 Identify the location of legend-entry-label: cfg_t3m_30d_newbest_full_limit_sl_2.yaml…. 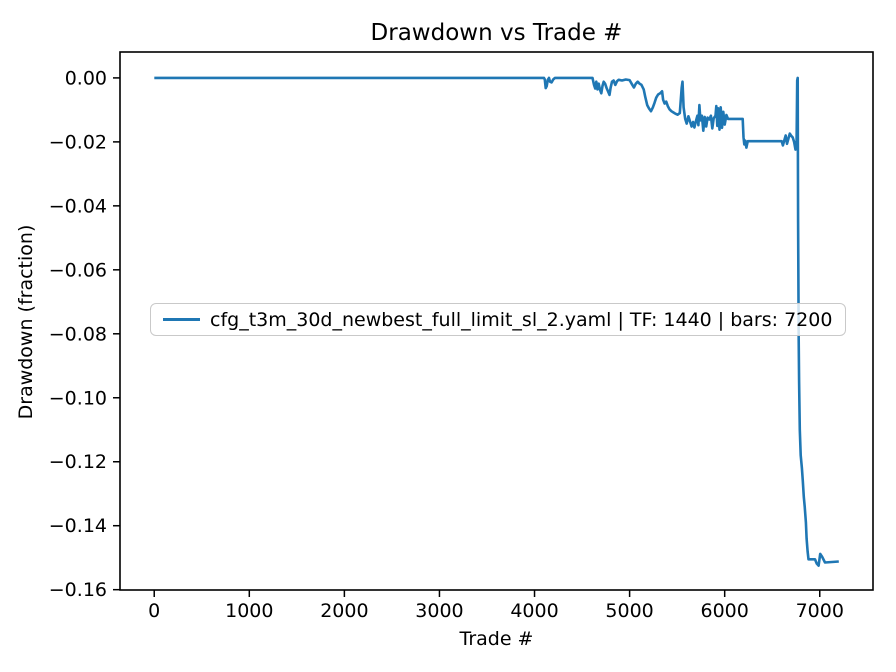
(521, 319).